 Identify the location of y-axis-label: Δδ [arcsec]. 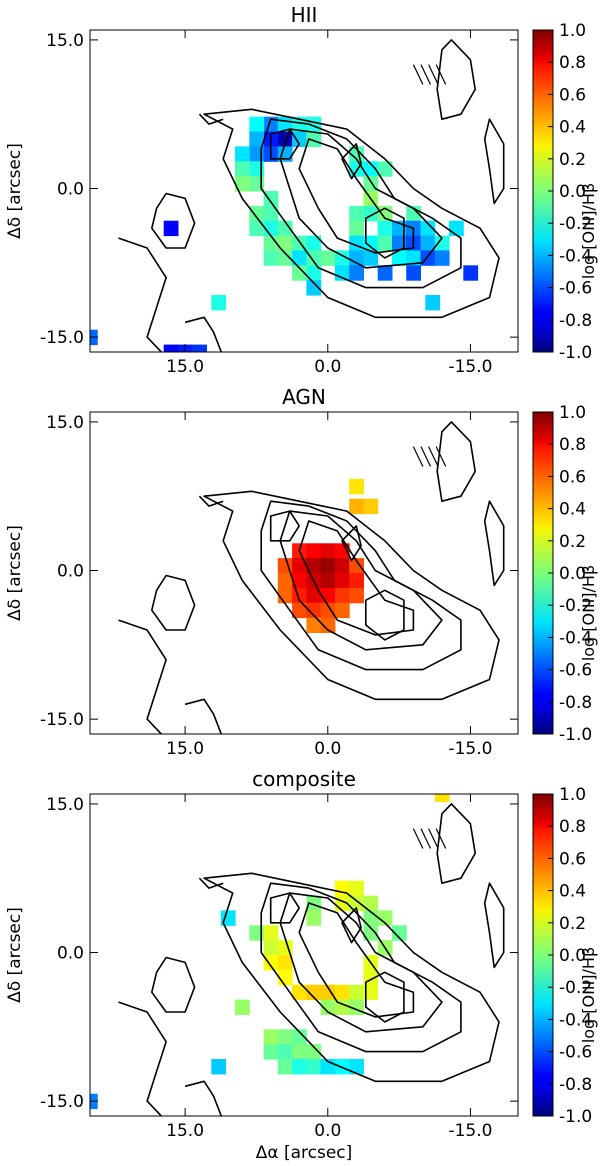
(15, 955).